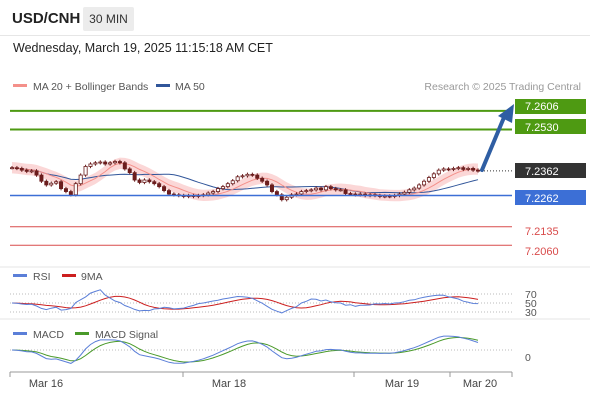 The image size is (590, 400). Describe the element at coordinates (480, 384) in the screenshot. I see `x-tick-label-mar20: Mar 20` at that location.